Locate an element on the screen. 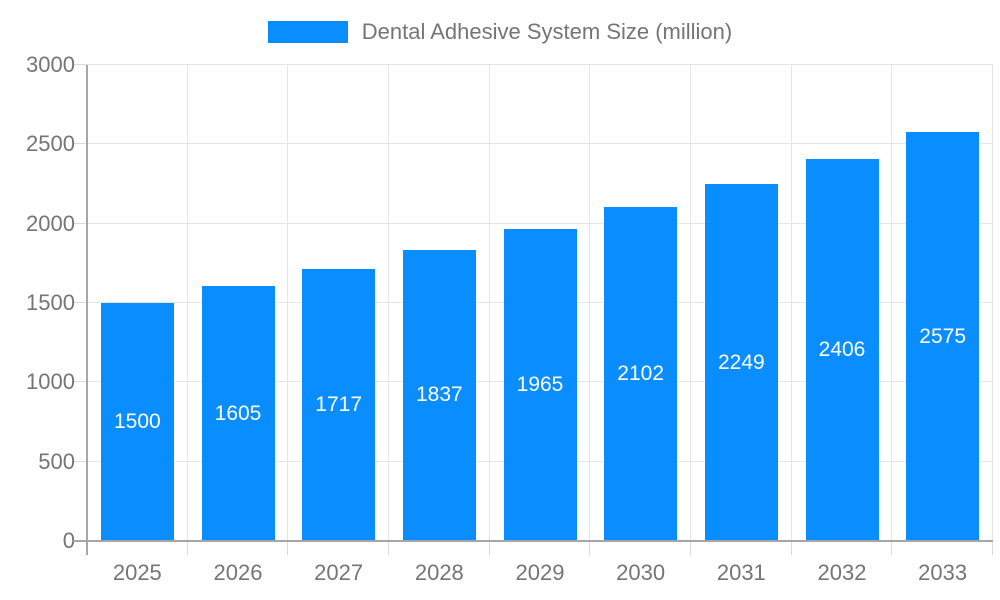 Image resolution: width=1000 pixels, height=600 pixels. x-axis-line is located at coordinates (533, 541).